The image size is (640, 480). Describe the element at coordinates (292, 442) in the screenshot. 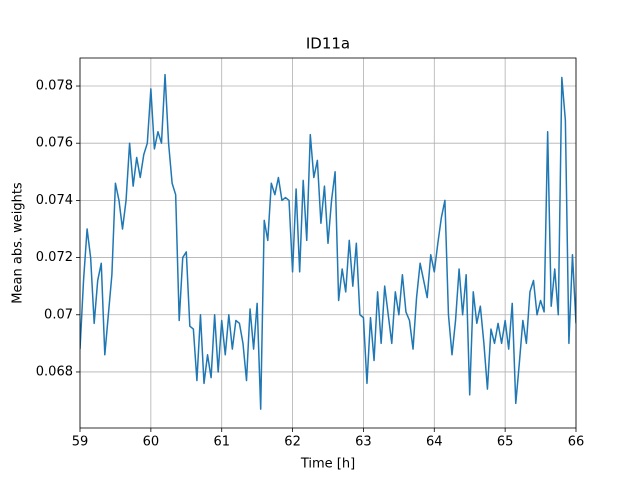

I see `x-tick-label: 62` at that location.